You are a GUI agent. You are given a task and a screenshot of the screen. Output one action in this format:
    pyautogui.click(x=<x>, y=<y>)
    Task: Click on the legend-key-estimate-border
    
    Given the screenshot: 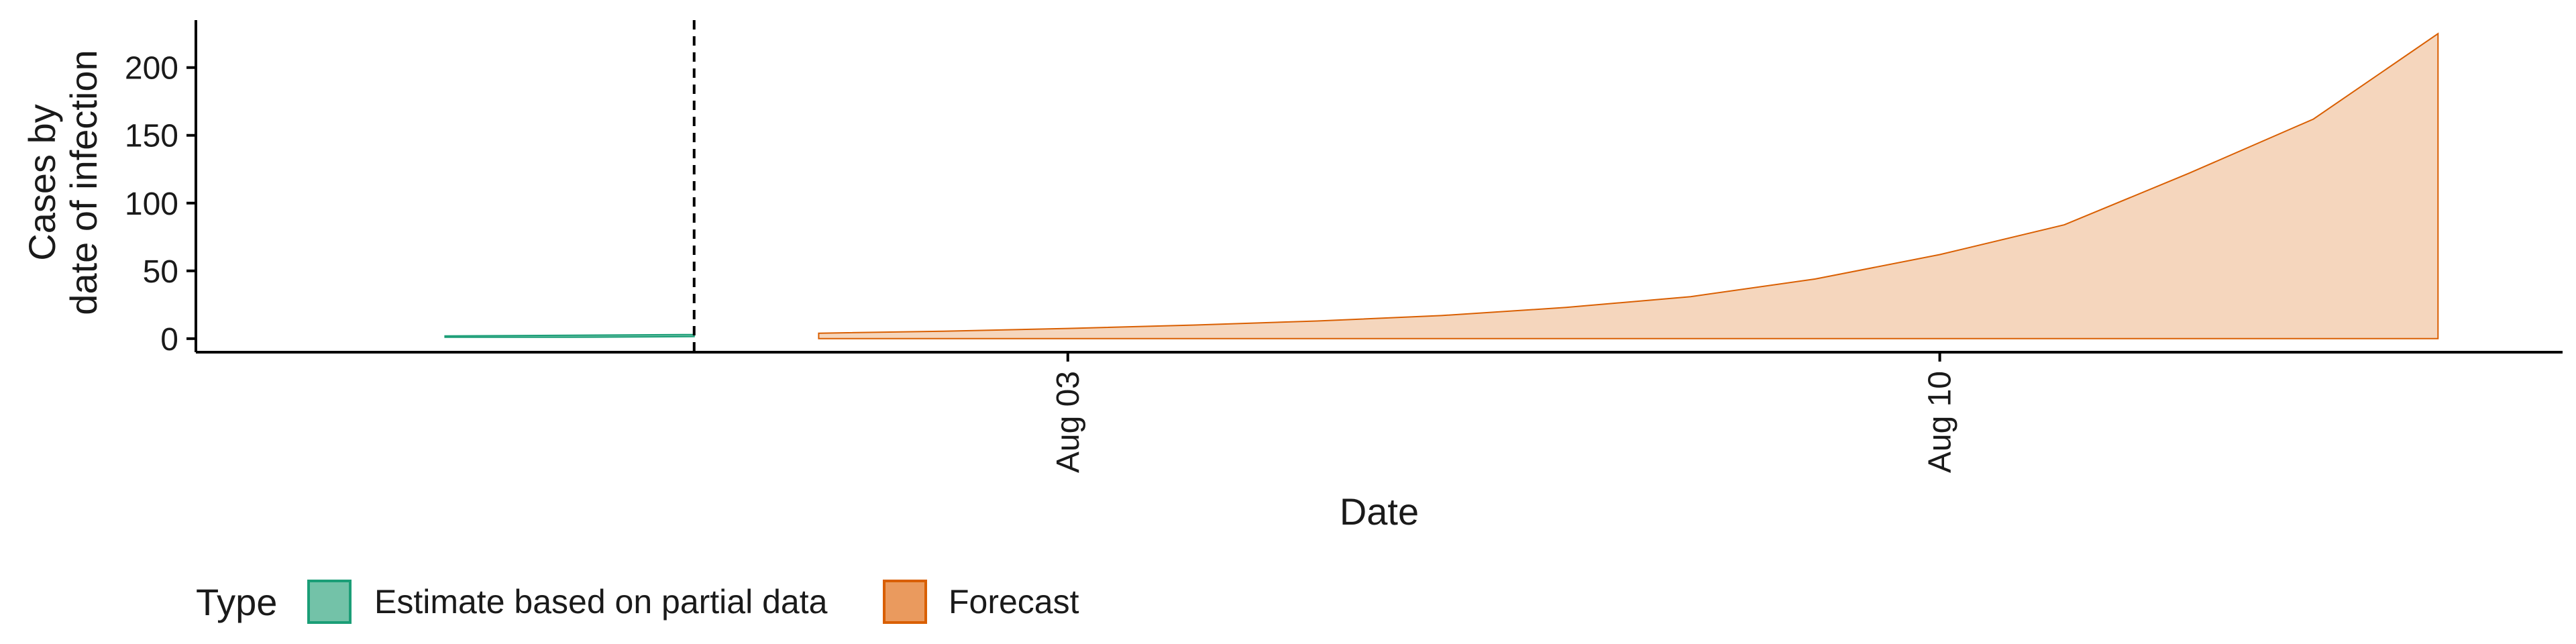 What is the action you would take?
    pyautogui.click(x=329, y=602)
    